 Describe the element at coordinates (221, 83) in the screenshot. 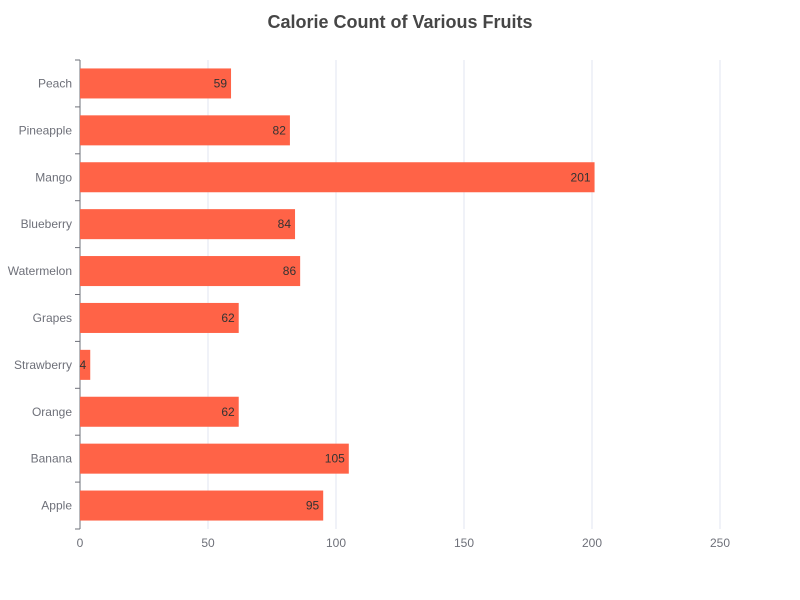

I see `data-label: 59` at that location.